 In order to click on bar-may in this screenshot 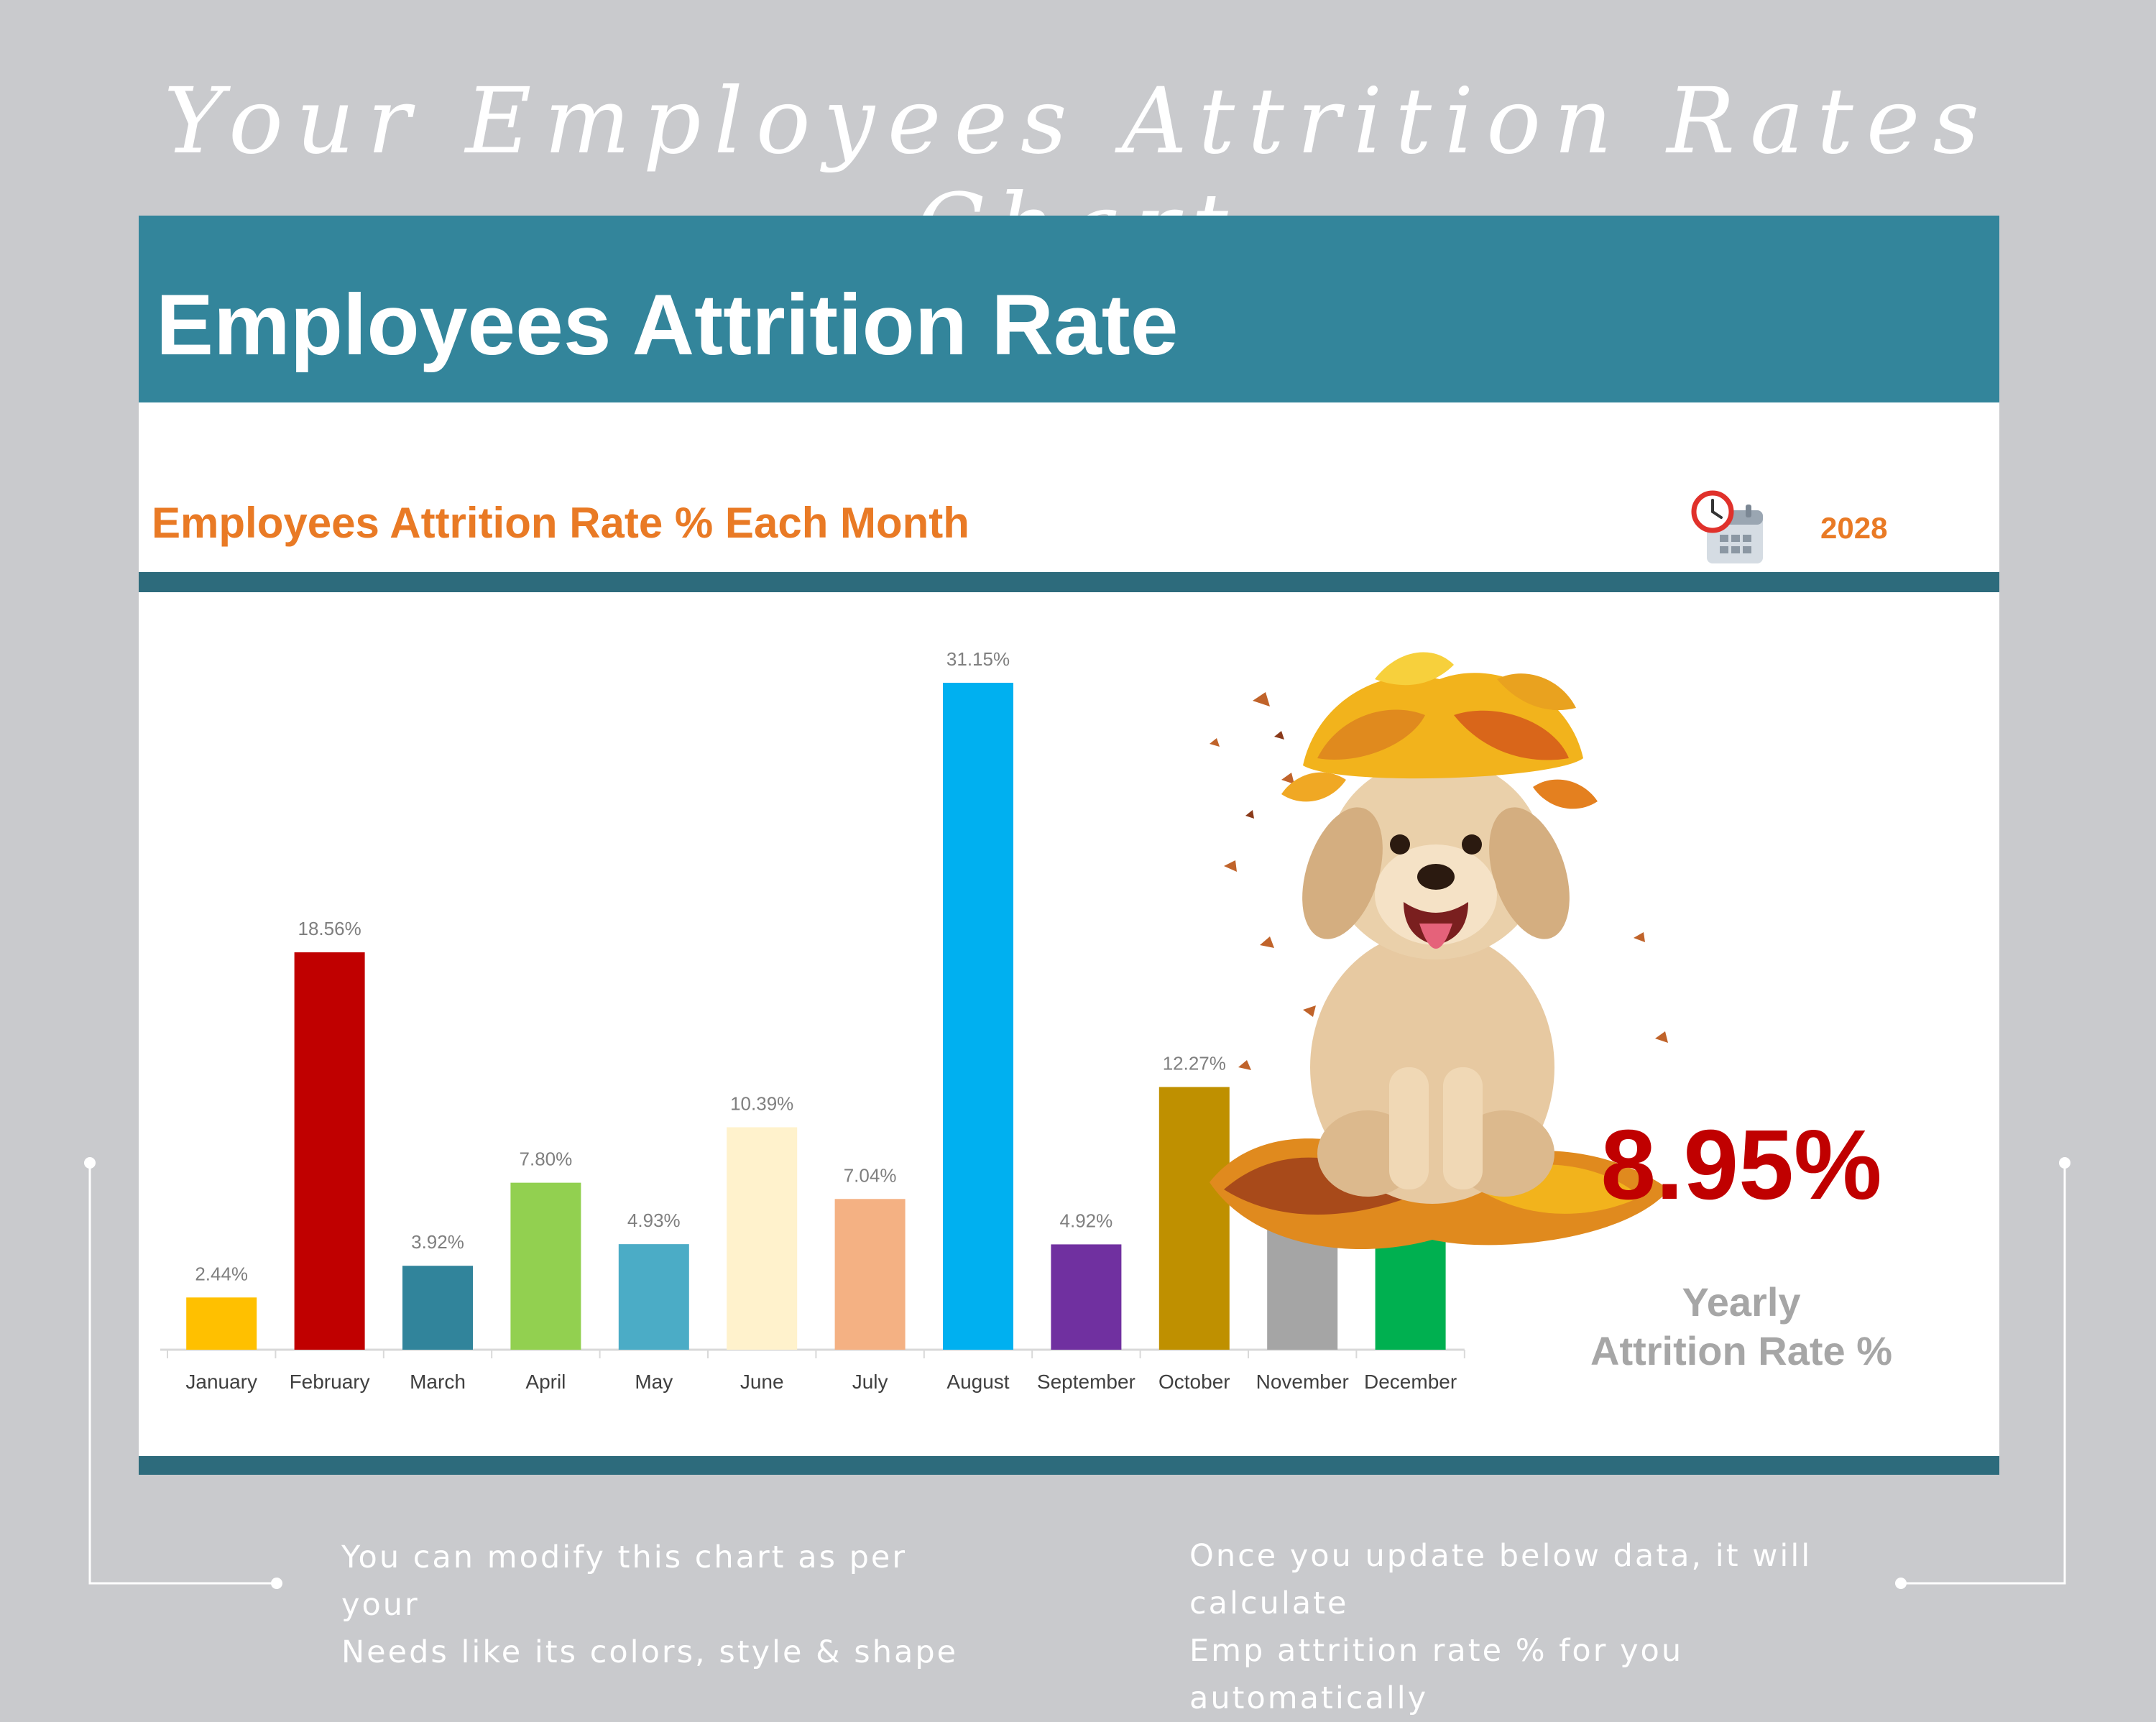, I will do `click(653, 1297)`.